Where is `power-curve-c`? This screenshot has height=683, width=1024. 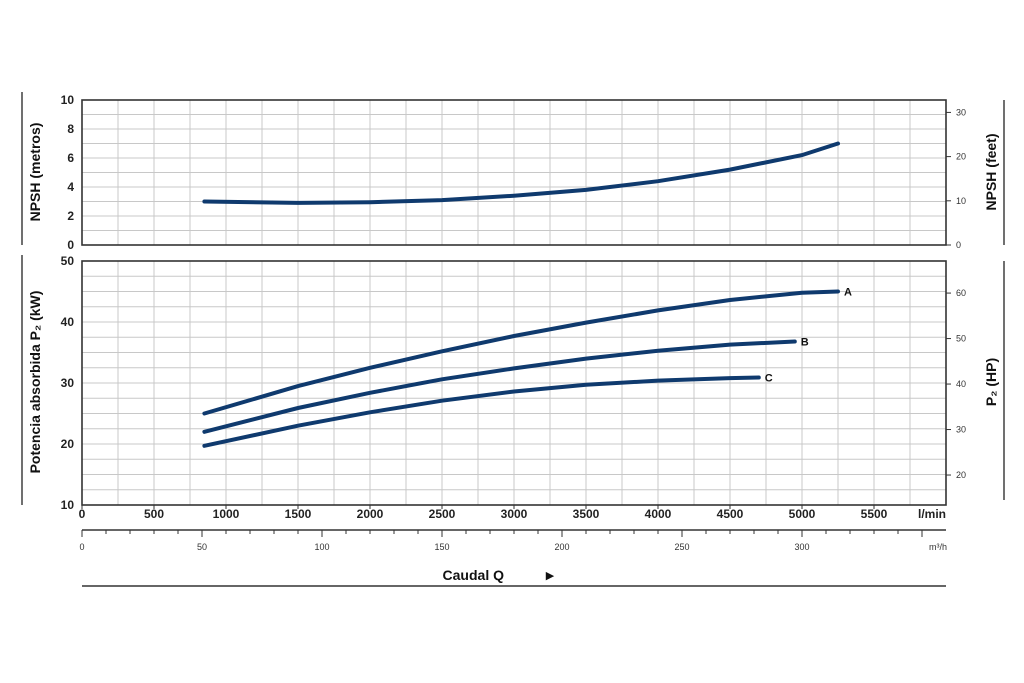 power-curve-c is located at coordinates (481, 411).